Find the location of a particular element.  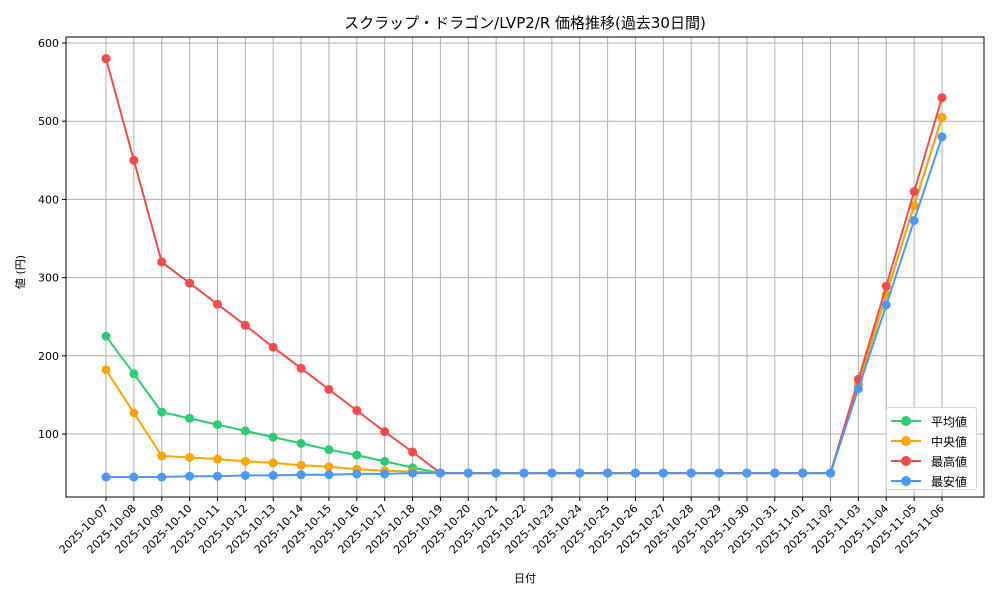

legend-label: 中央値 is located at coordinates (949, 441).